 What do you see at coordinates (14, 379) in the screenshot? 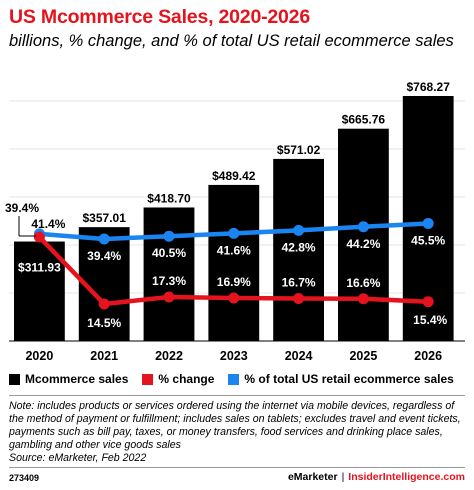
I see `legend-swatch-bars` at bounding box center [14, 379].